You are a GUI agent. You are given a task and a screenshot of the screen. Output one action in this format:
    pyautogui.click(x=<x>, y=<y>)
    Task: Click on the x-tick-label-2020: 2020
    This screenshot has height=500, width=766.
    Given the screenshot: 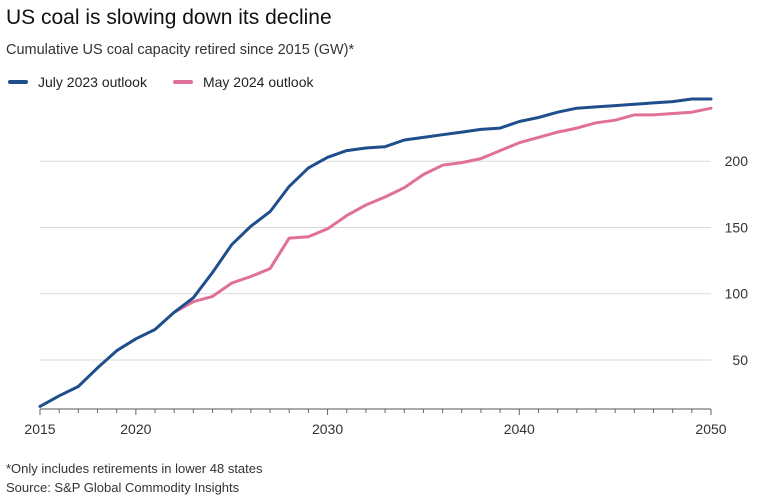 What is the action you would take?
    pyautogui.click(x=135, y=429)
    